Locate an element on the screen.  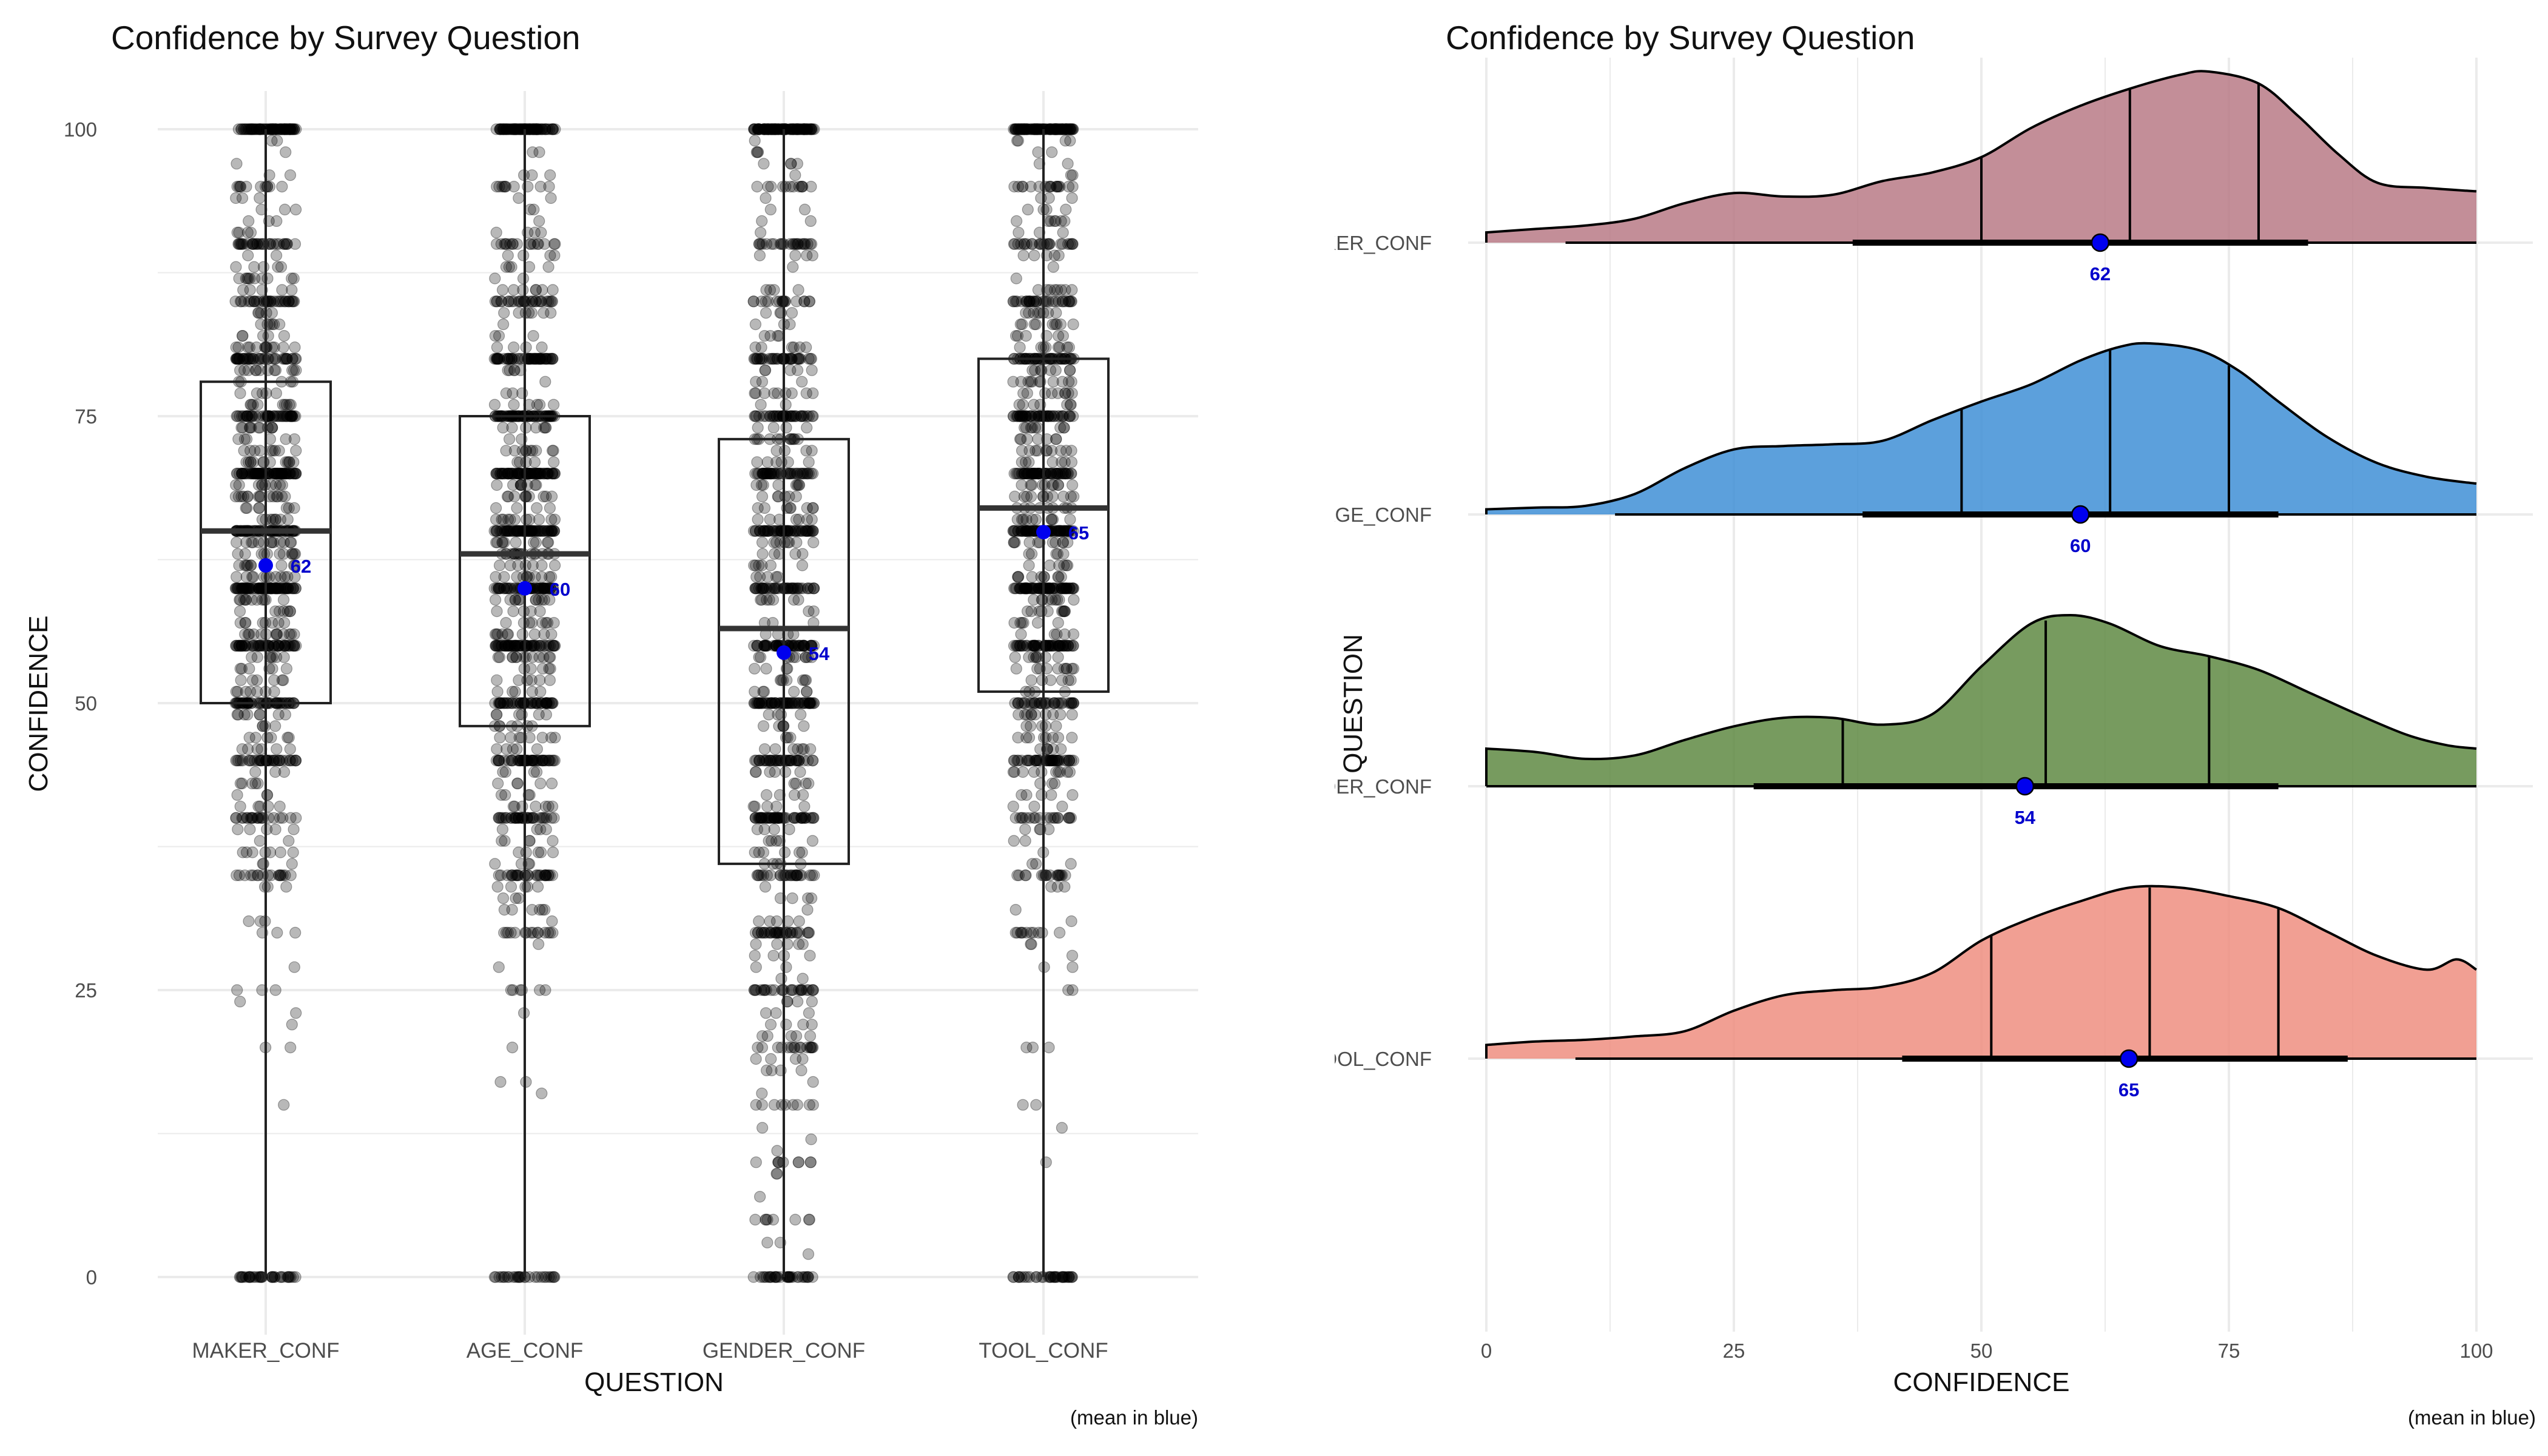
ridge-series: MAKER_CONF 62 is located at coordinates (1906, 177).